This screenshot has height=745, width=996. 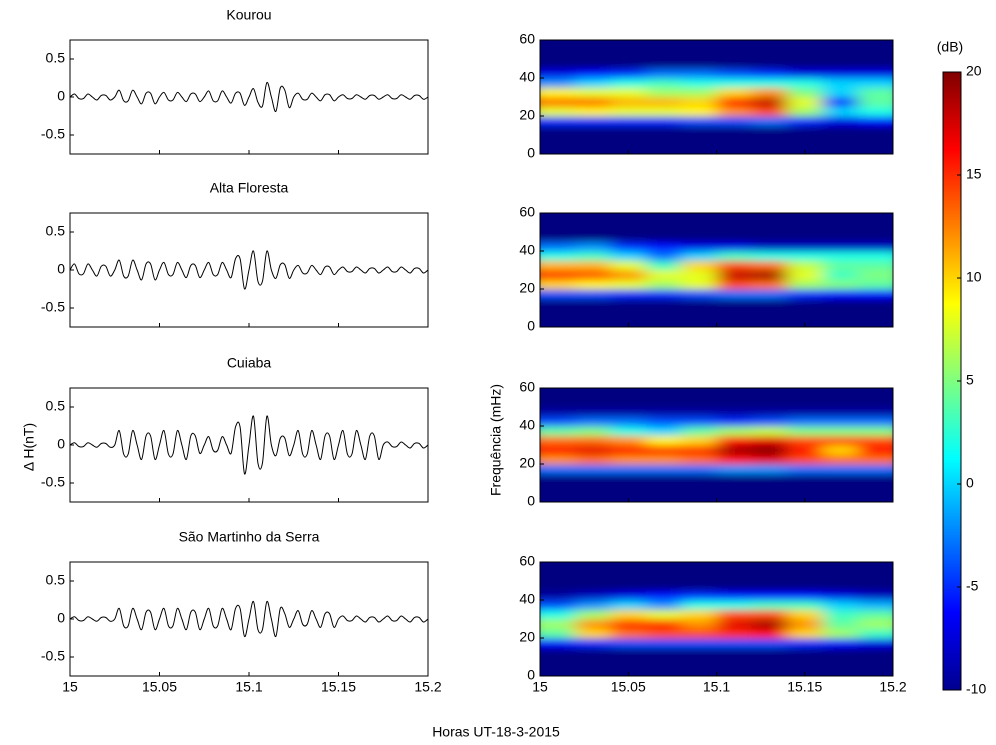 What do you see at coordinates (248, 15) in the screenshot?
I see `panel-title: Kourou` at bounding box center [248, 15].